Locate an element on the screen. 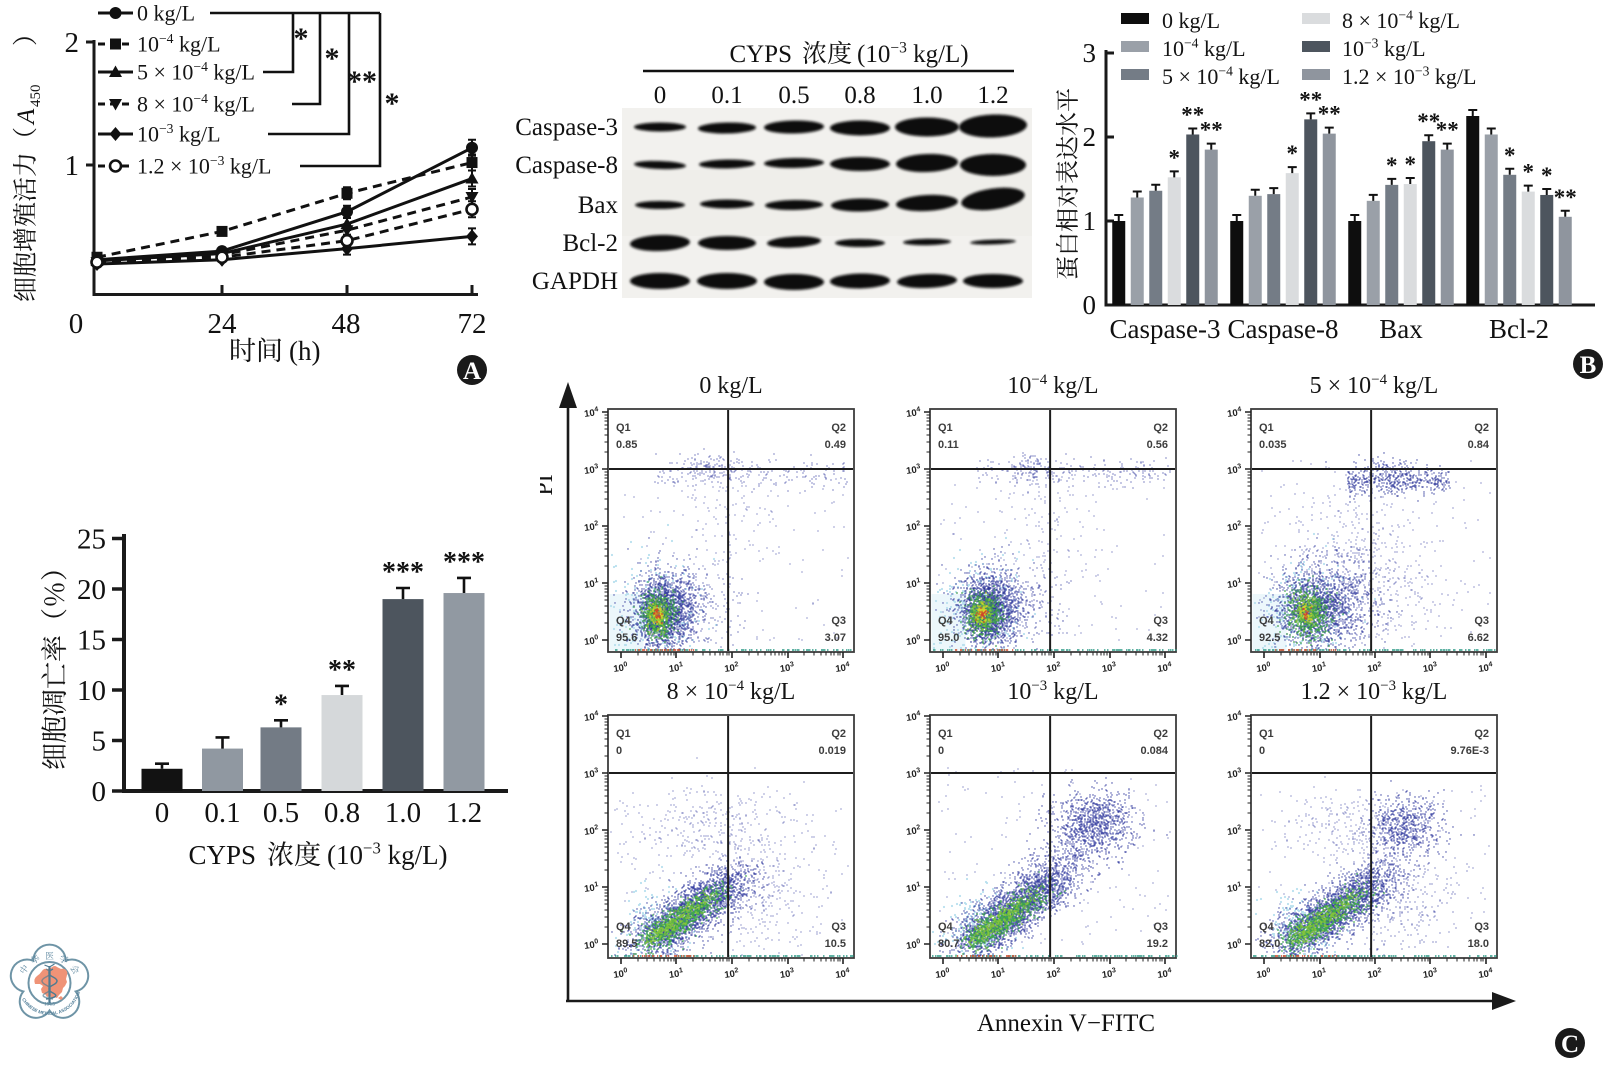  svg-text: 95.6 is located at coordinates (626, 638).